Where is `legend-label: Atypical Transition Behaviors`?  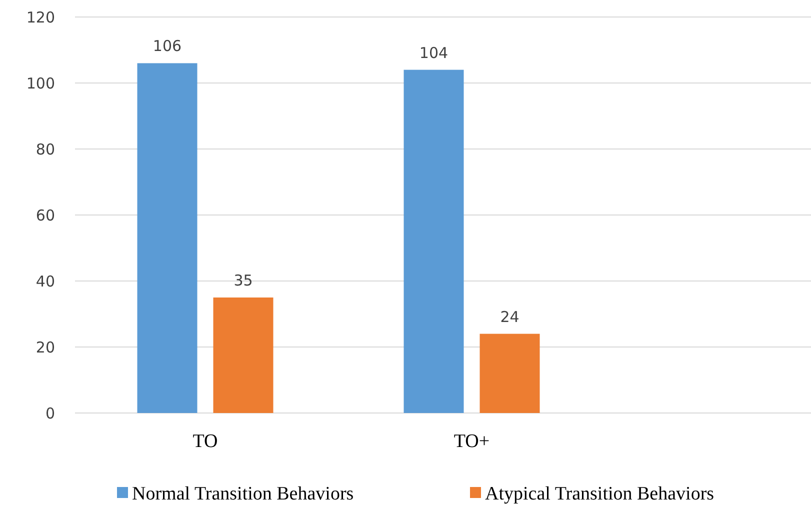
legend-label: Atypical Transition Behaviors is located at coordinates (599, 494).